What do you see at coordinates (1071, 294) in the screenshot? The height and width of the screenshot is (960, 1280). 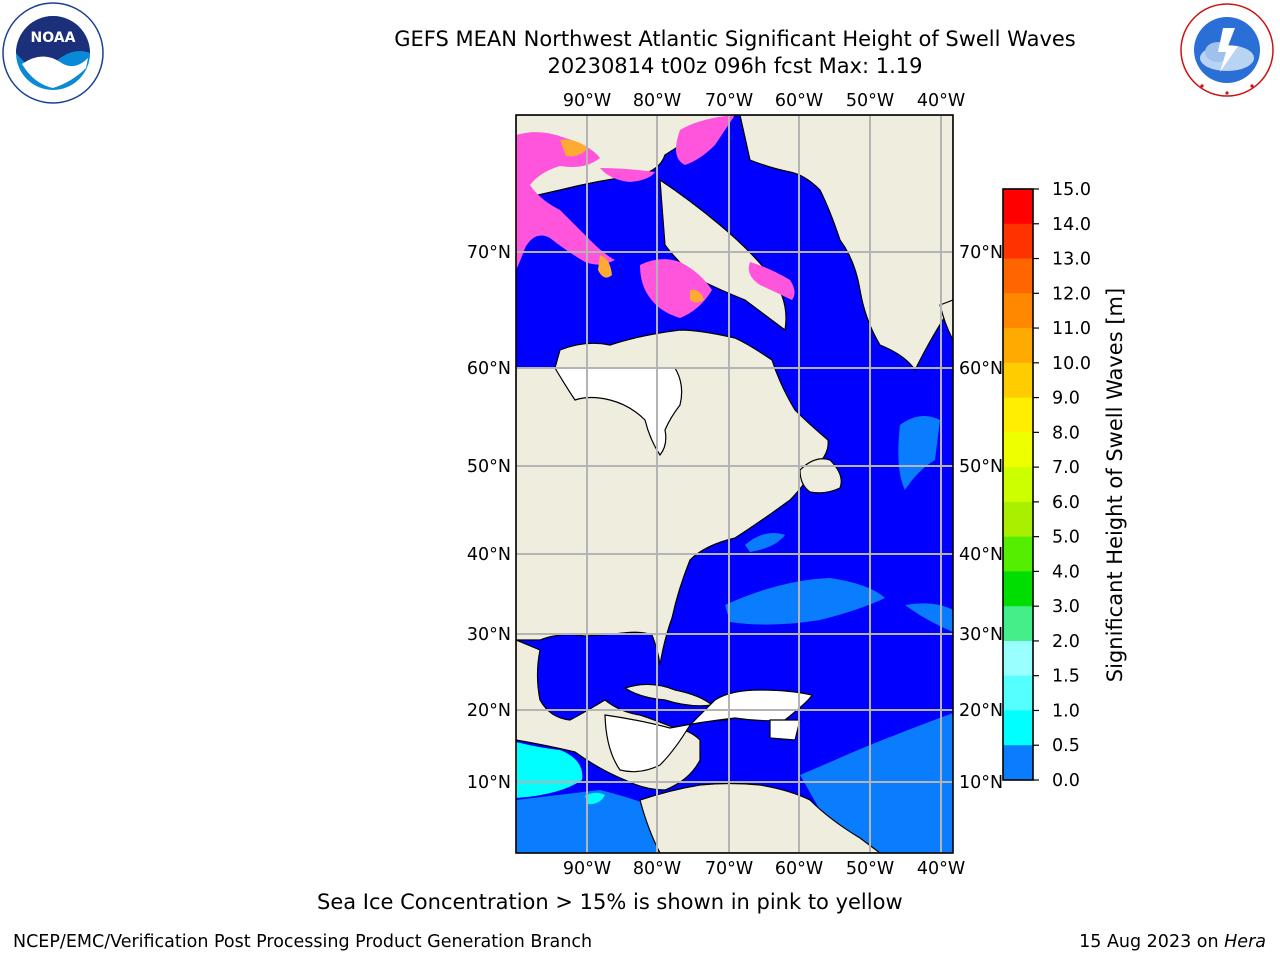 I see `colorbar-tick-label: 12.0` at bounding box center [1071, 294].